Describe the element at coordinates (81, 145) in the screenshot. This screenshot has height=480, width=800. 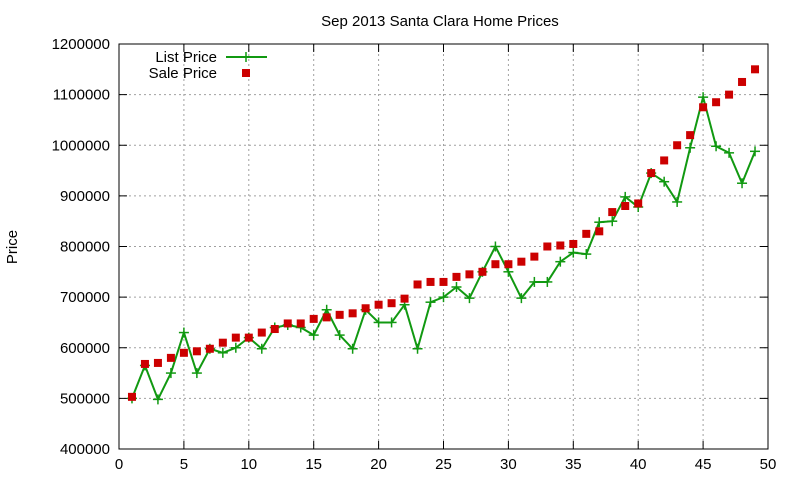
I see `y-tick-label: 1000000` at that location.